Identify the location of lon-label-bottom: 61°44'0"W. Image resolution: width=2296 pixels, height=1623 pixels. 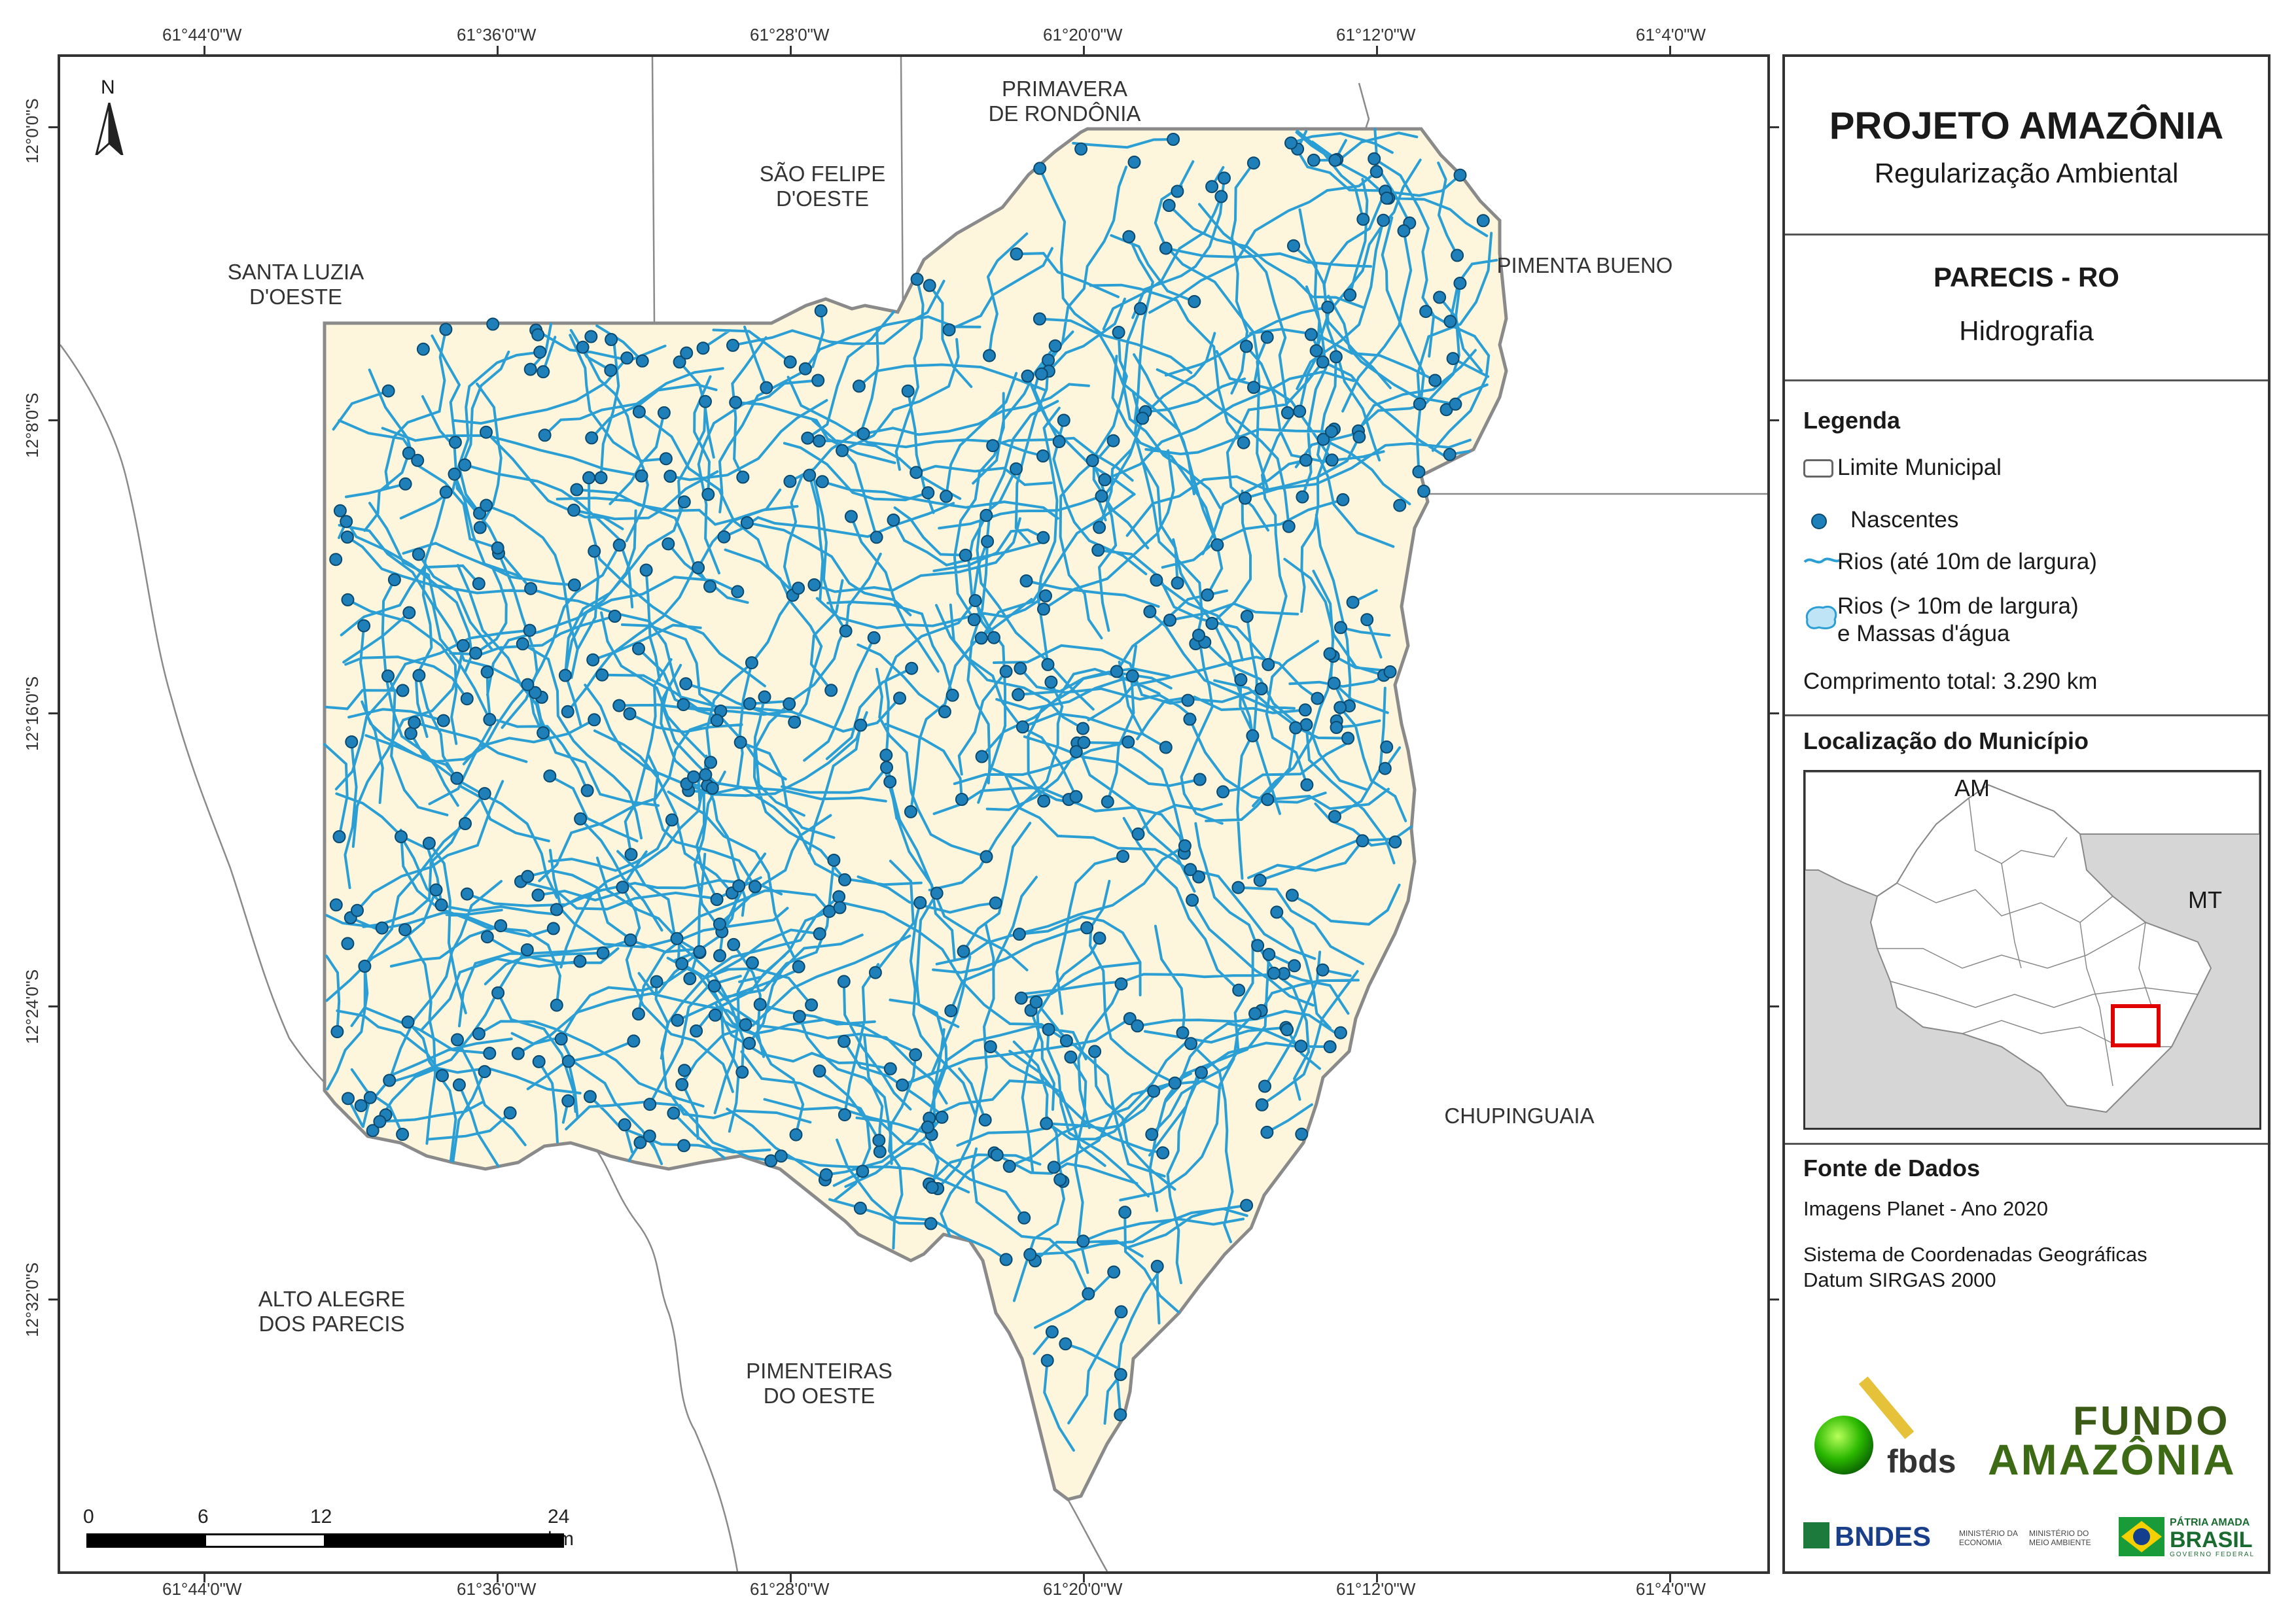
(202, 1589).